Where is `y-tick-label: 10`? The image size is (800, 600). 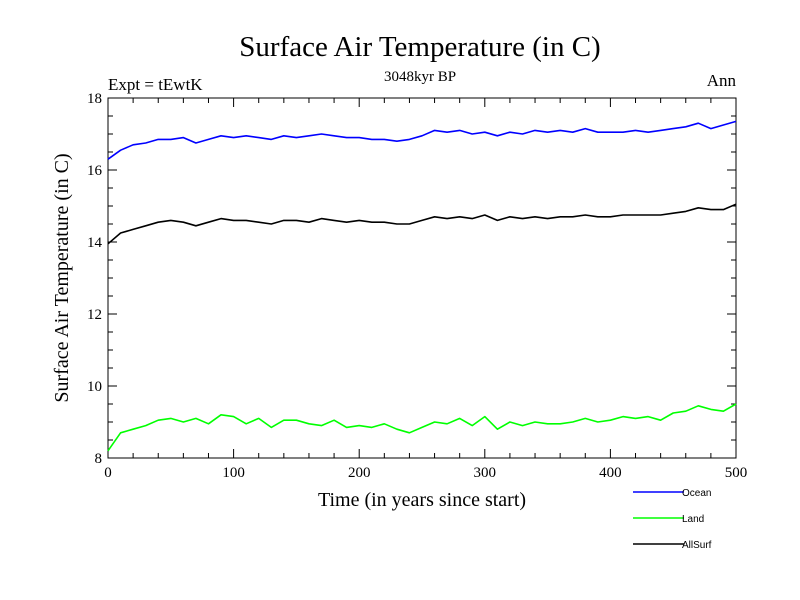
y-tick-label: 10 is located at coordinates (94, 387).